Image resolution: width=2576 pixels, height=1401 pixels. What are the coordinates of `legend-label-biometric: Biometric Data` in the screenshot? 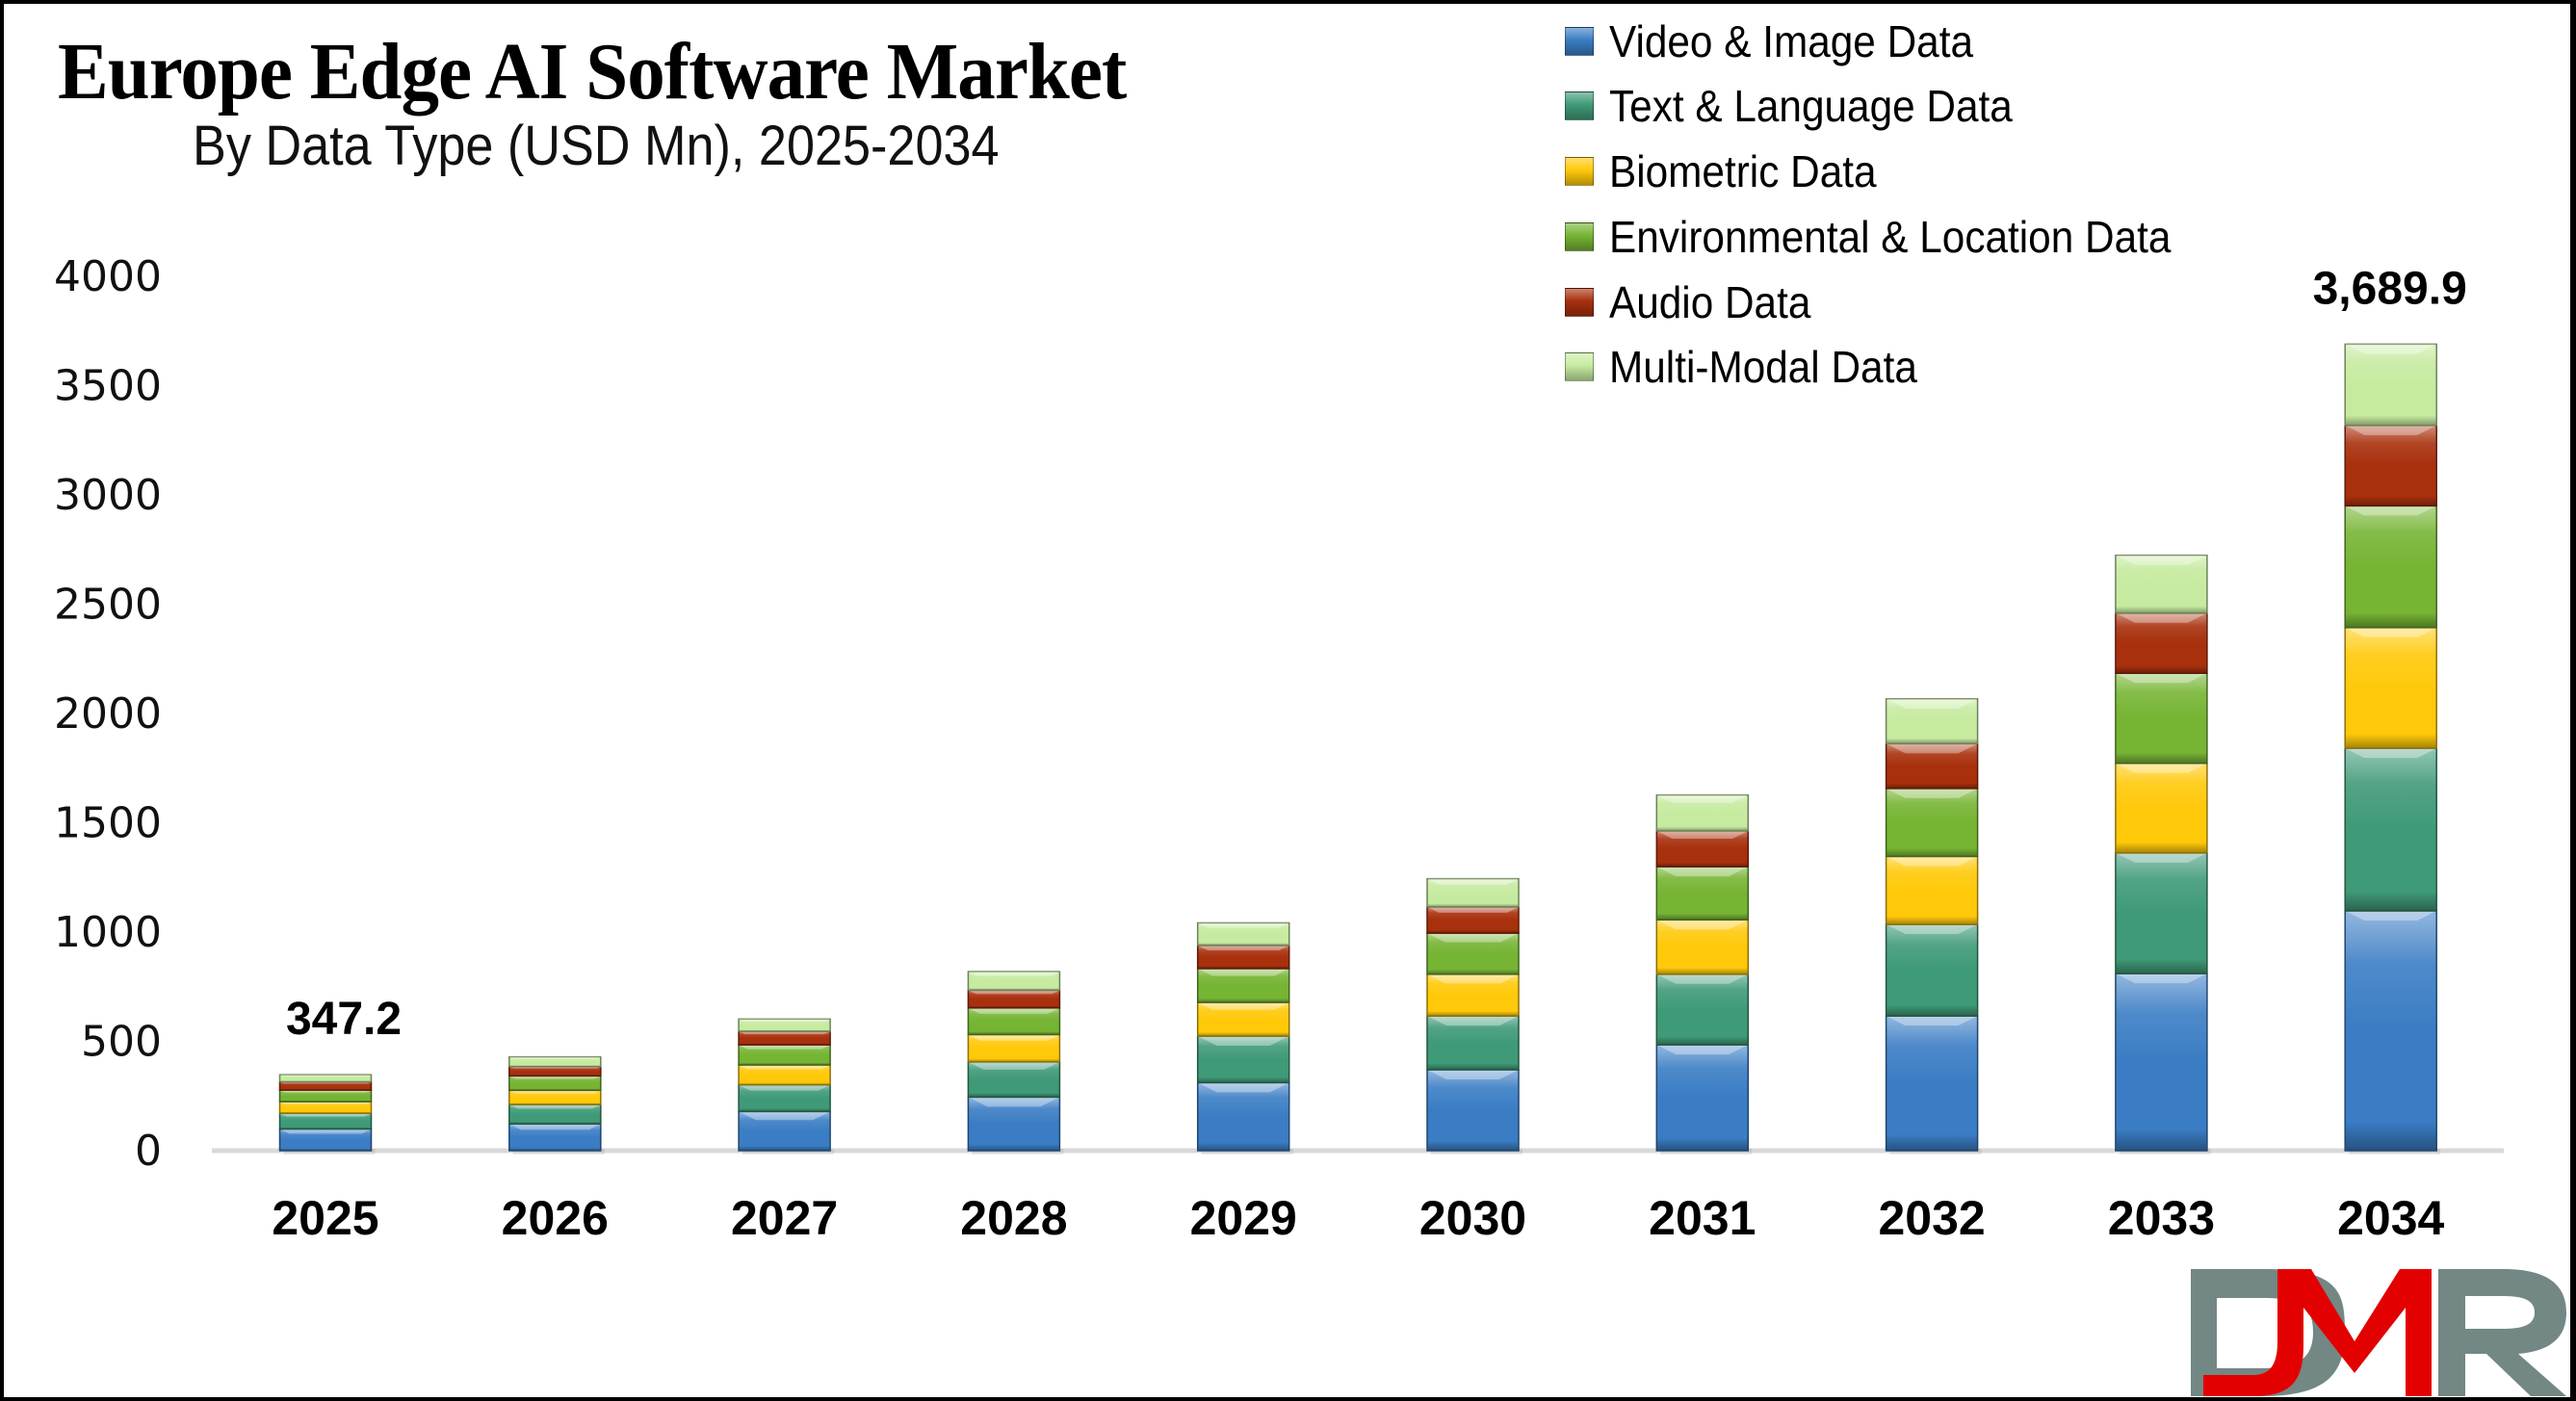 It's located at (1743, 171).